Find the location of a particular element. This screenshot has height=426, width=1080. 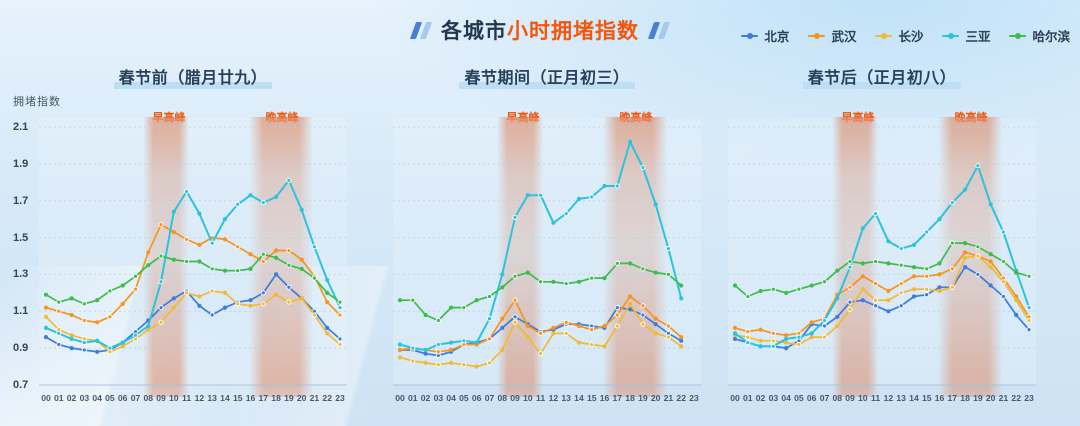

panel-title: 春节前（腊月廿九） is located at coordinates (193, 76).